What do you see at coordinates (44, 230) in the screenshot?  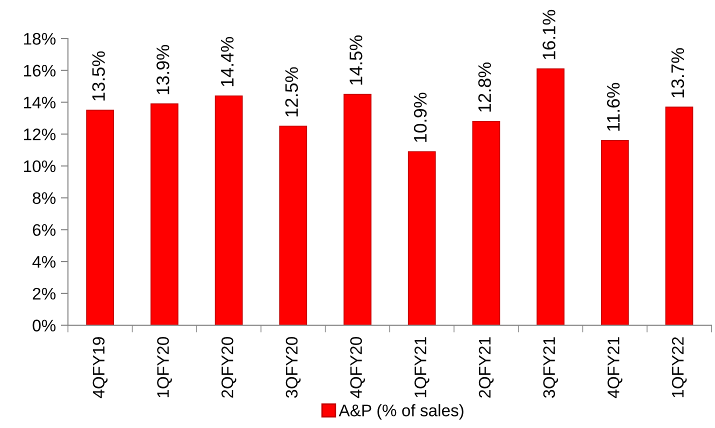 I see `y-tick-label: 6%` at bounding box center [44, 230].